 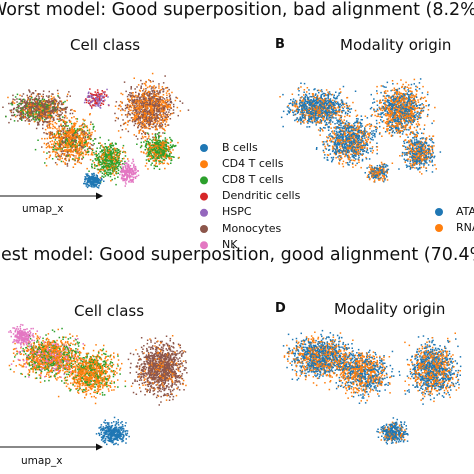 What do you see at coordinates (96, 130) in the screenshot?
I see `umap-scatter-cell-class-worst` at bounding box center [96, 130].